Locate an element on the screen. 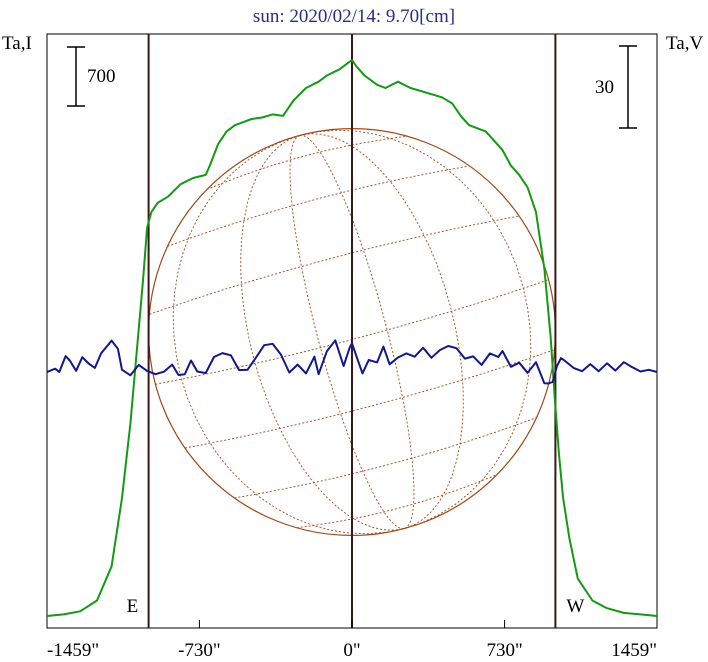  x-tick-label-0: -1459" is located at coordinates (73, 650).